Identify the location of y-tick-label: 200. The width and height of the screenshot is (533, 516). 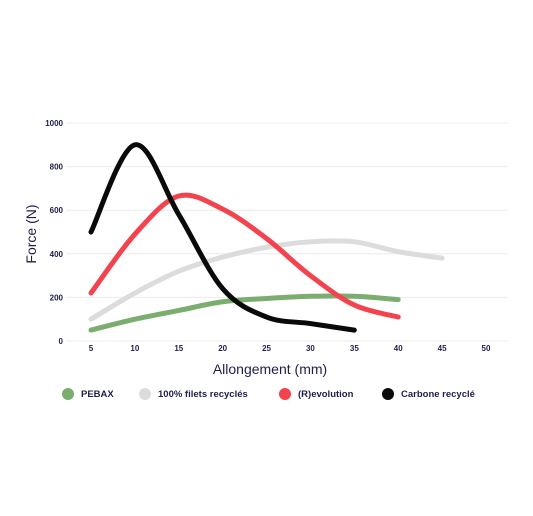
(57, 297).